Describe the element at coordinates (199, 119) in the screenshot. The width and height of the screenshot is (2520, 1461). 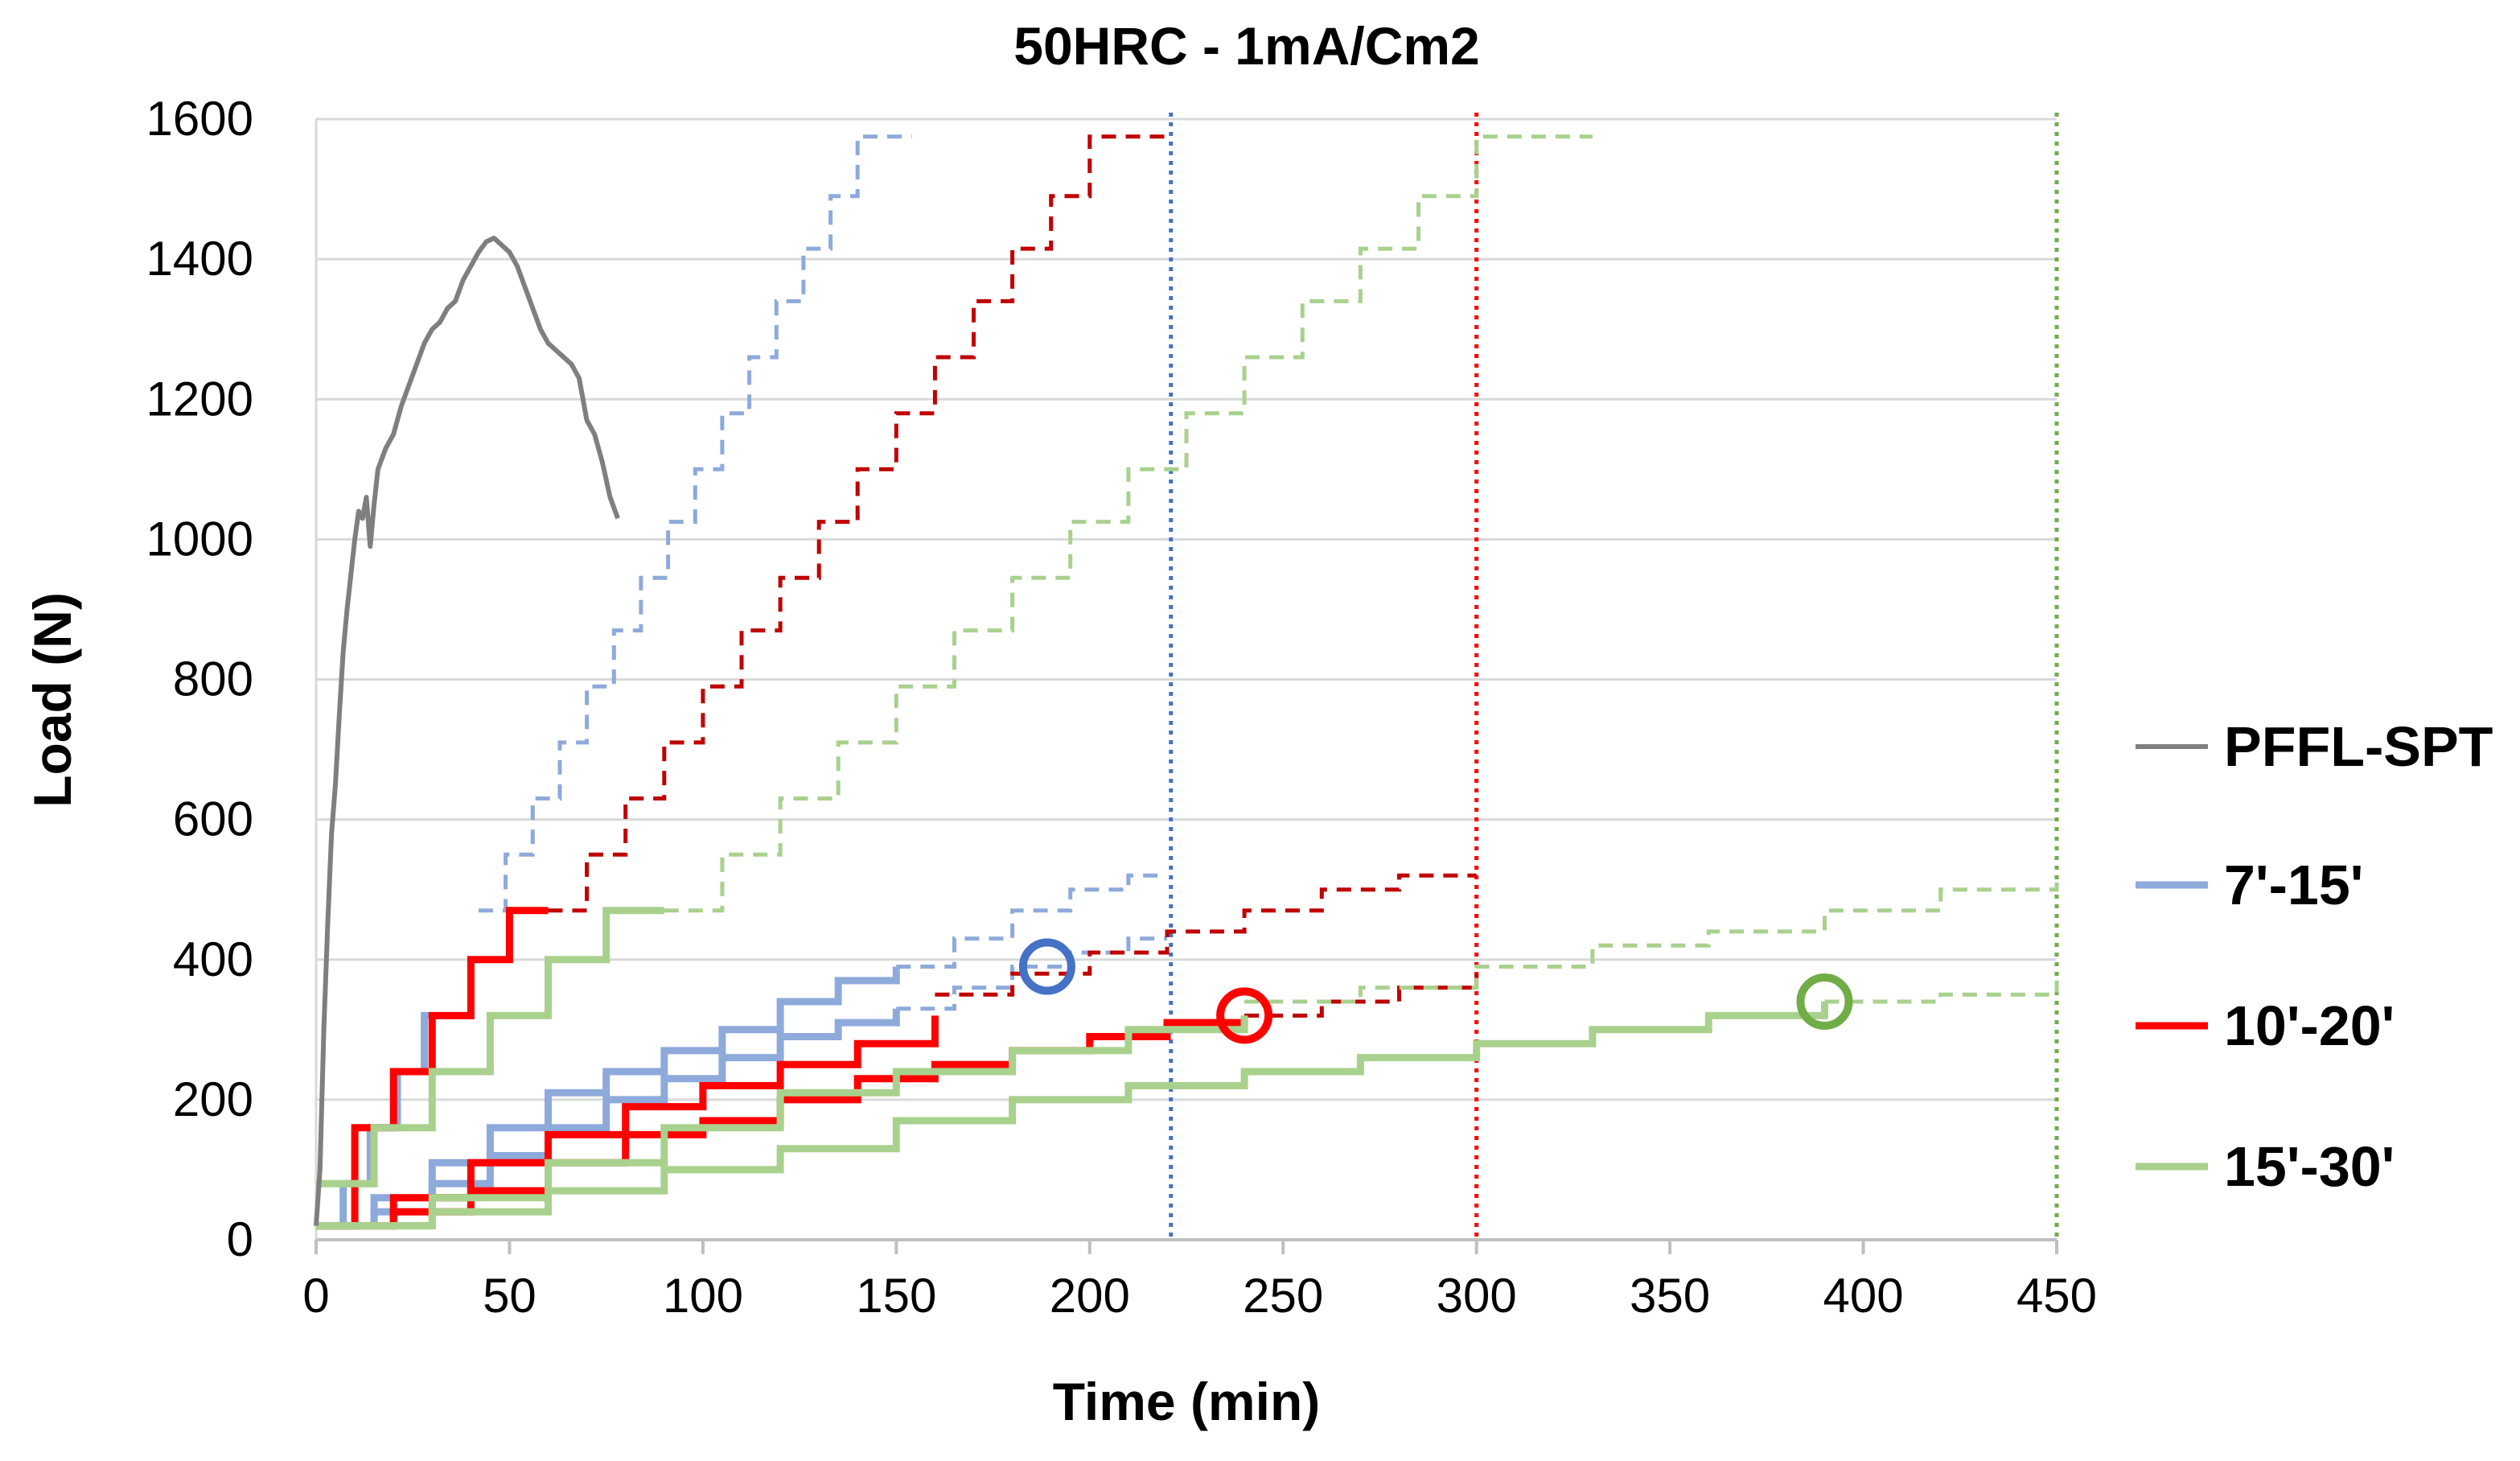
I see `y-tick-label: 1600` at that location.